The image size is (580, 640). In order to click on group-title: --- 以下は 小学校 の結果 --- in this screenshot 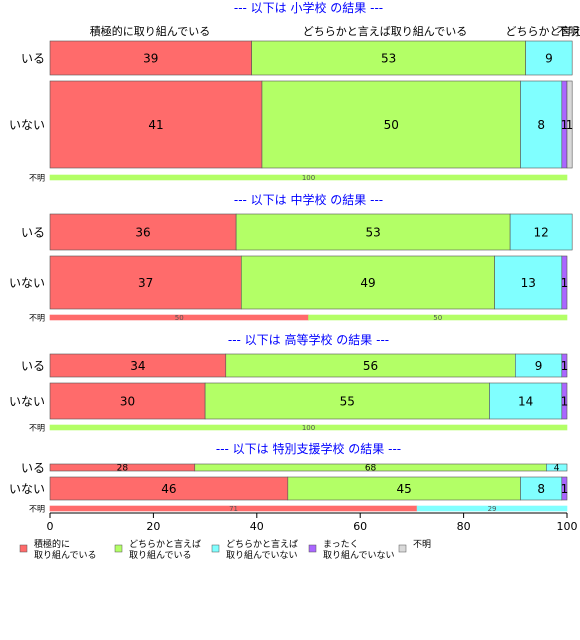, I will do `click(308, 7)`.